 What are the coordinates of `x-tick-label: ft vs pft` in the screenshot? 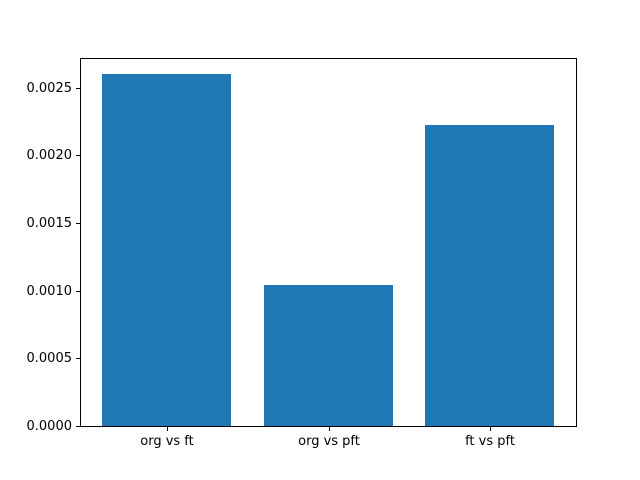 It's located at (490, 441).